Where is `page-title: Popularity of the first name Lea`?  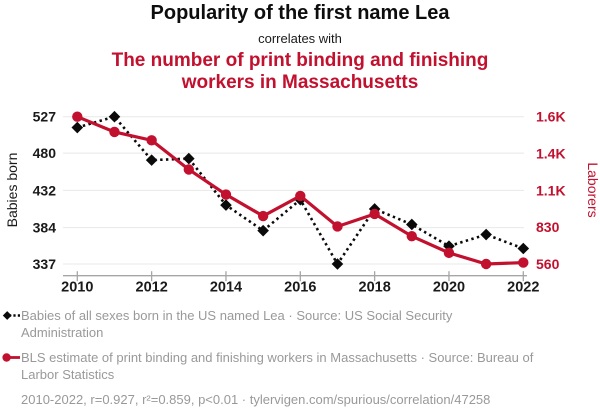 page-title: Popularity of the first name Lea is located at coordinates (300, 13).